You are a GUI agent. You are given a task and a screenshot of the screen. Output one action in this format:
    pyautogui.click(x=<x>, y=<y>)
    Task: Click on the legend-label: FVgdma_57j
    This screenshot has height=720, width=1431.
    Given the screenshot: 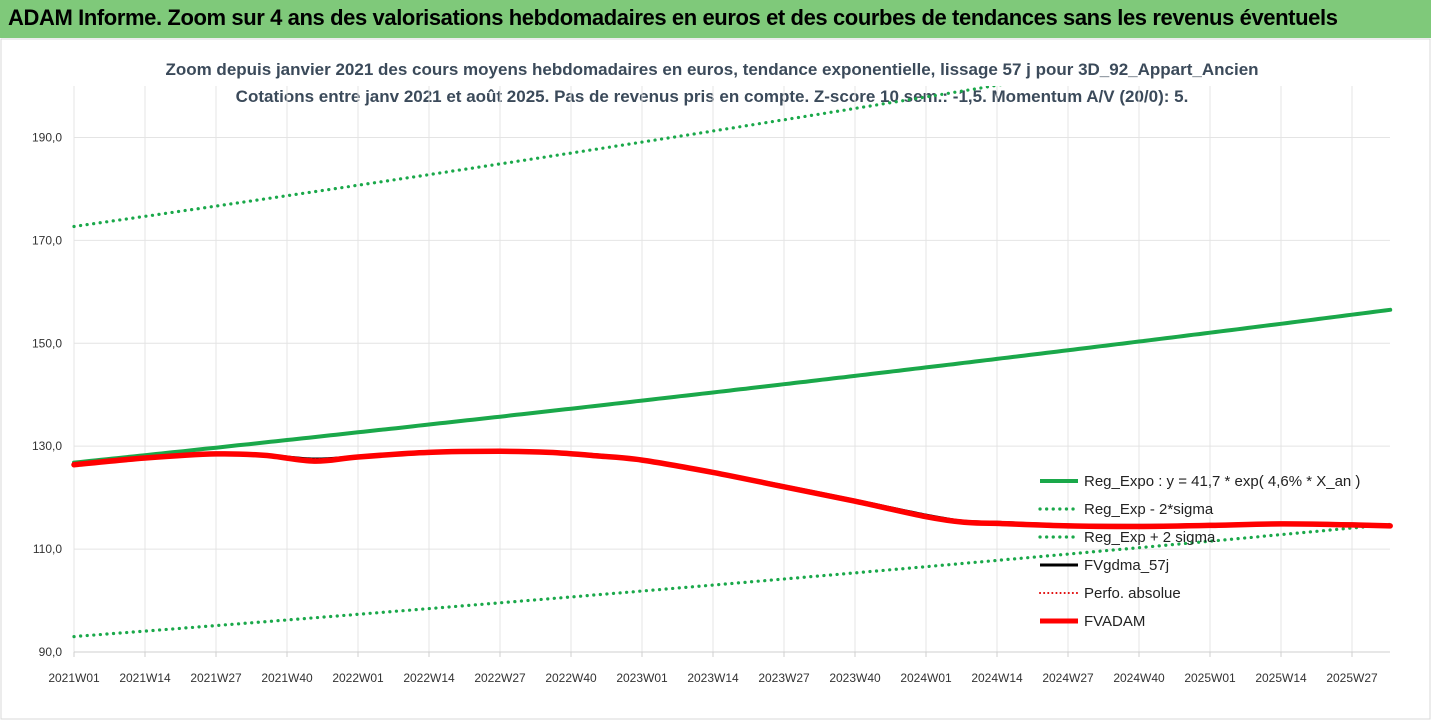 What is the action you would take?
    pyautogui.click(x=1126, y=565)
    